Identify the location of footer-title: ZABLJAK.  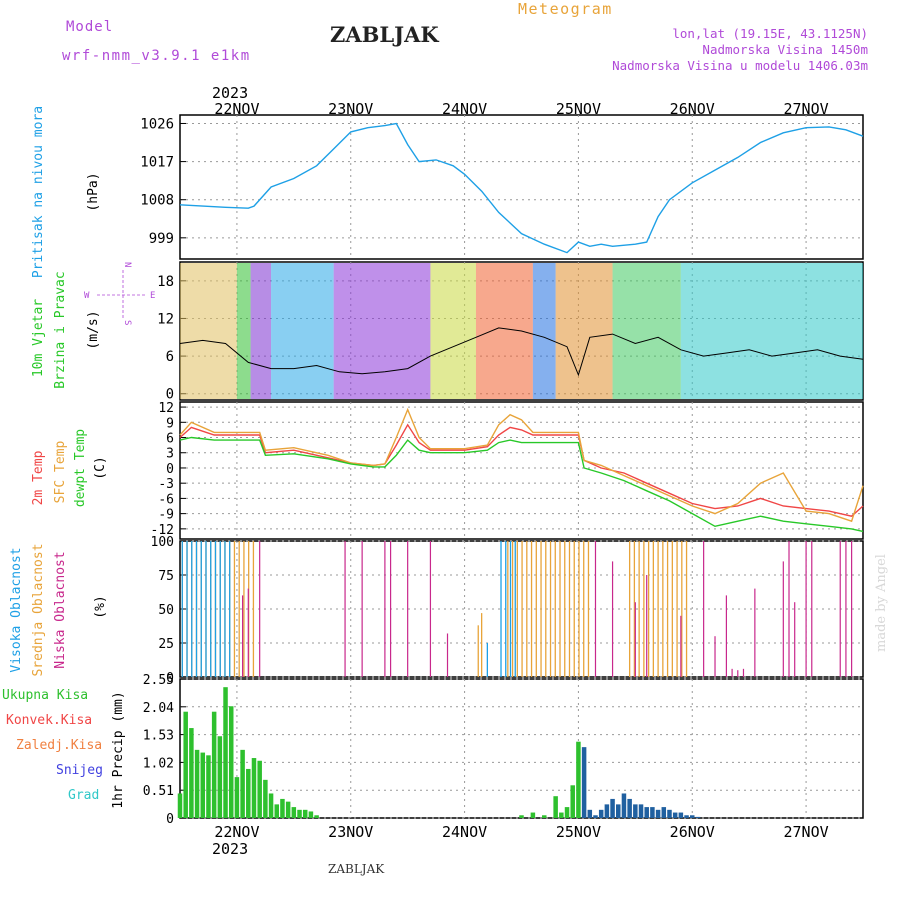
(356, 869).